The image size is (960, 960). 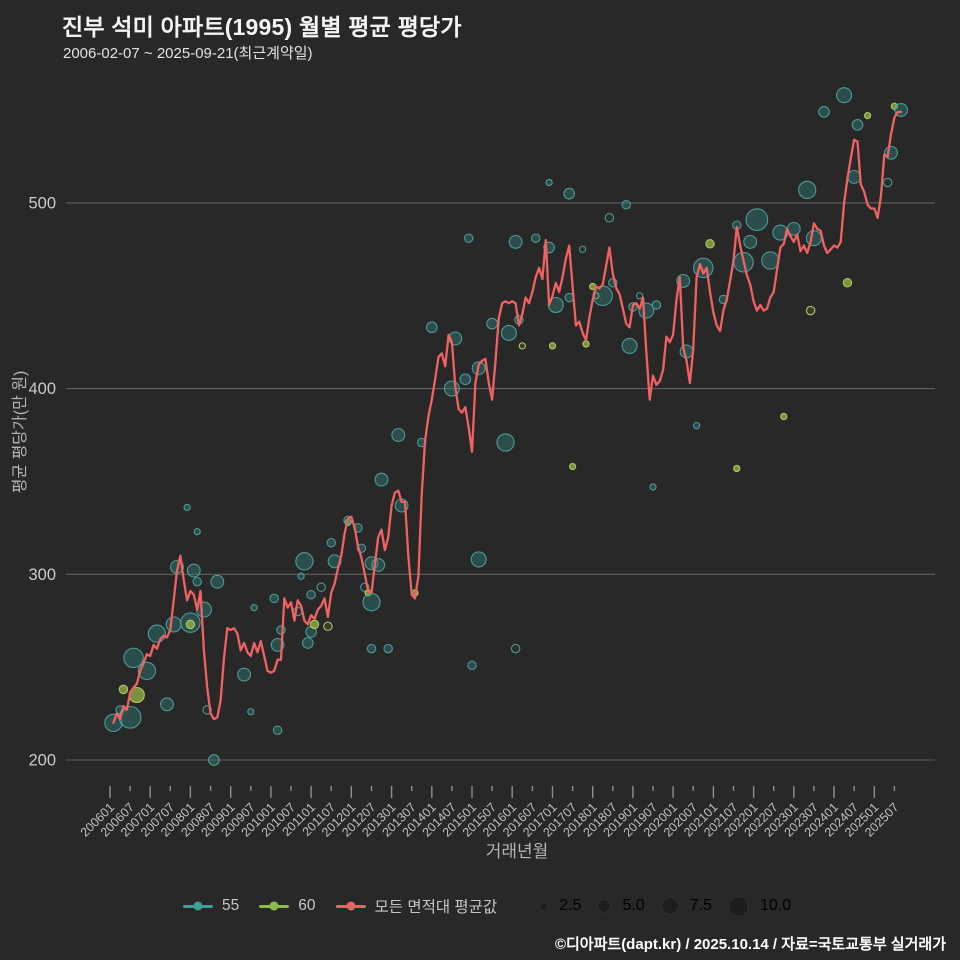 I want to click on legend-item-60: 60, so click(x=287, y=906).